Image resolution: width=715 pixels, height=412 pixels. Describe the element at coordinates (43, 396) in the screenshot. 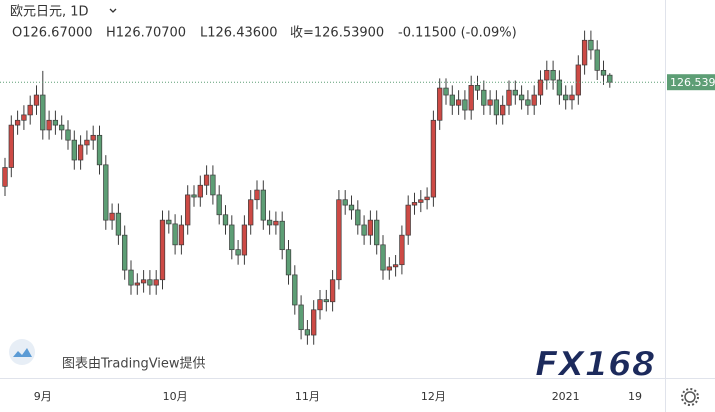

I see `x-tick-label: 9月` at that location.